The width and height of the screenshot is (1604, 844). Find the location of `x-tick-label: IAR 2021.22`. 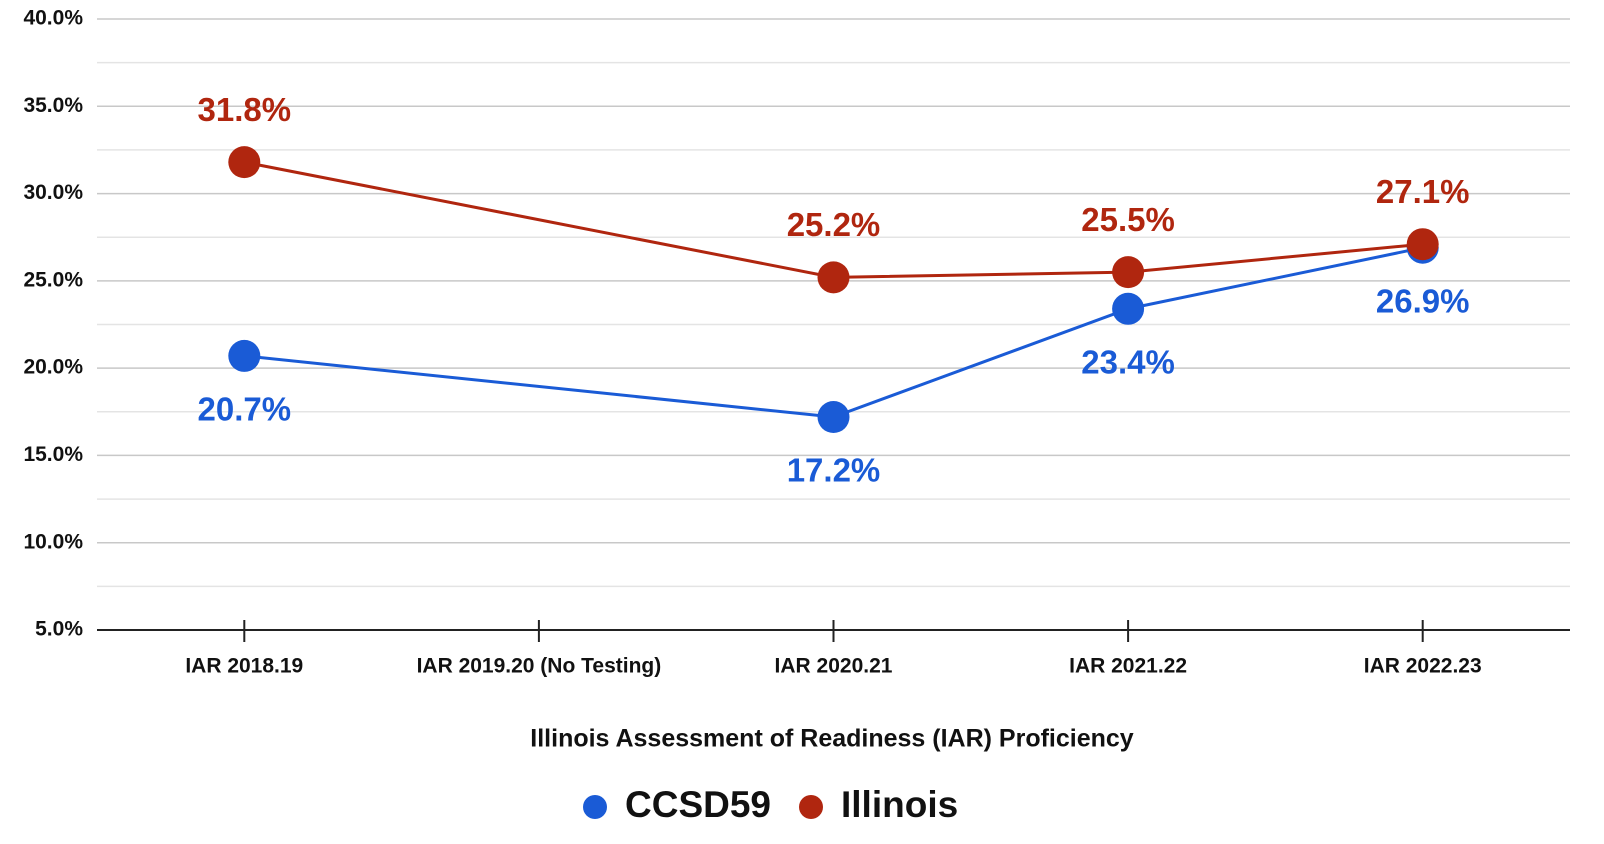

x-tick-label: IAR 2021.22 is located at coordinates (1128, 666).